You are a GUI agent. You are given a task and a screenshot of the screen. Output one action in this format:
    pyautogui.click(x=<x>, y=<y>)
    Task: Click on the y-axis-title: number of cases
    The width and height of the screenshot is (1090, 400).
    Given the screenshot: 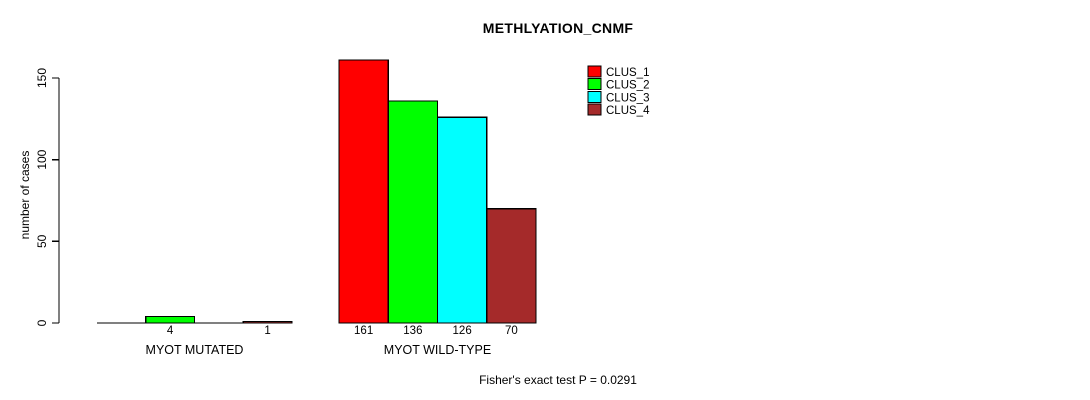 What is the action you would take?
    pyautogui.click(x=25, y=195)
    